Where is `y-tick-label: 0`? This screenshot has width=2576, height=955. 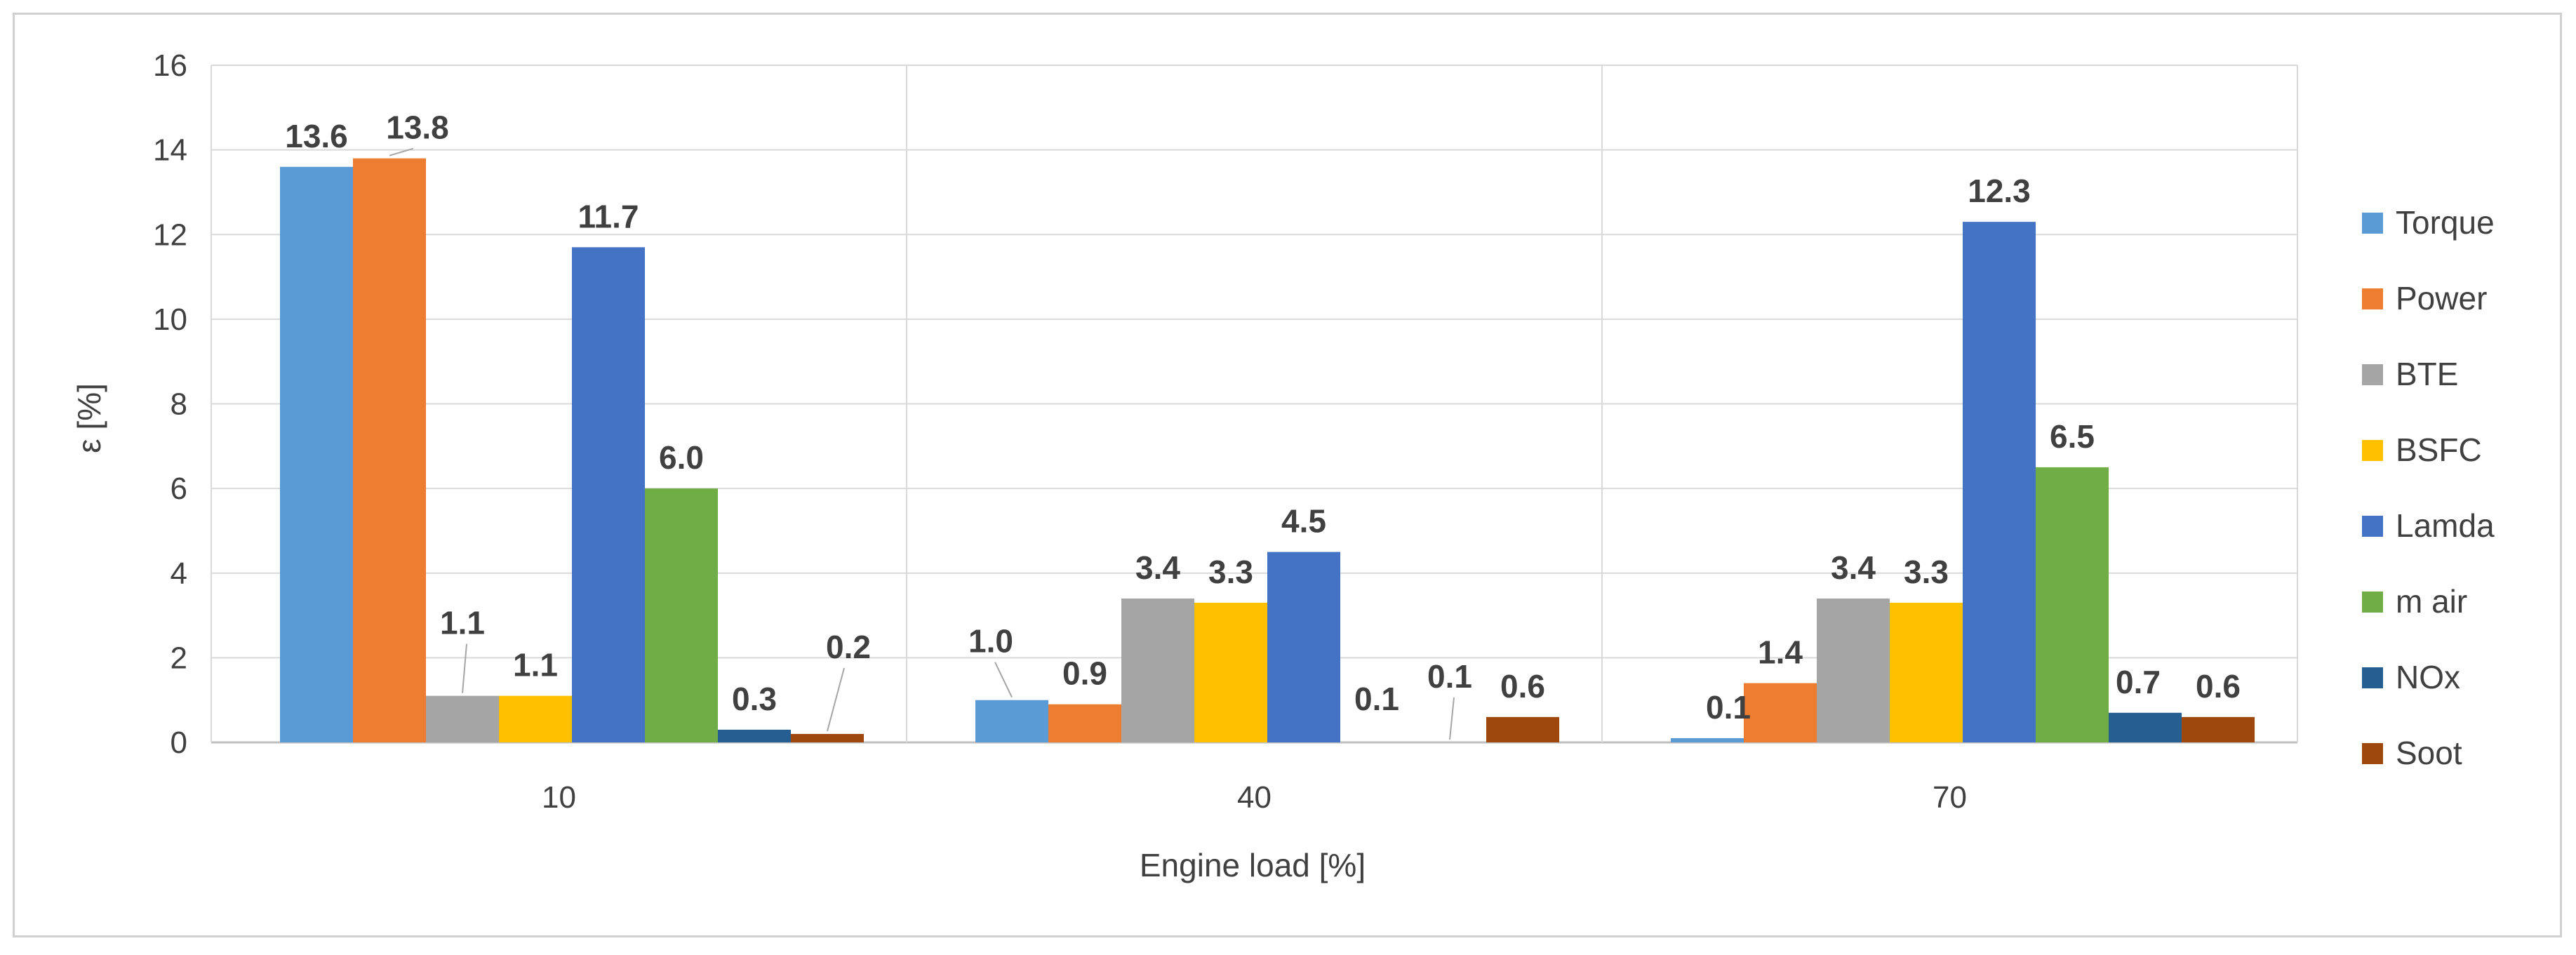 y-tick-label: 0 is located at coordinates (179, 743).